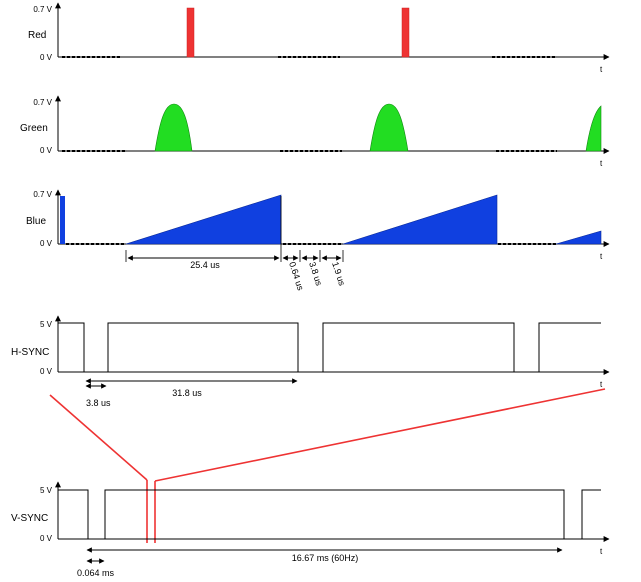 The height and width of the screenshot is (582, 641). I want to click on red-panel: 0.7 V 0 V Red t, so click(319, 38).